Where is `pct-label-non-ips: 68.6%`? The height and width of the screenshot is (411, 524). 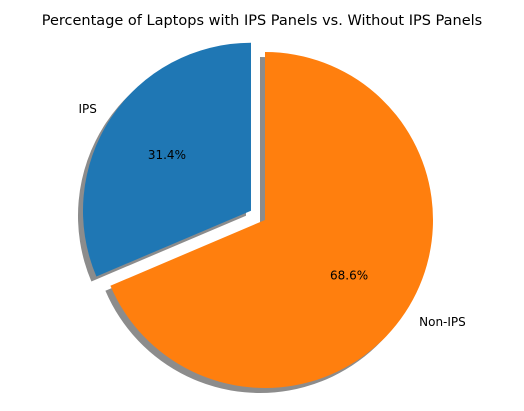
pct-label-non-ips: 68.6% is located at coordinates (349, 276).